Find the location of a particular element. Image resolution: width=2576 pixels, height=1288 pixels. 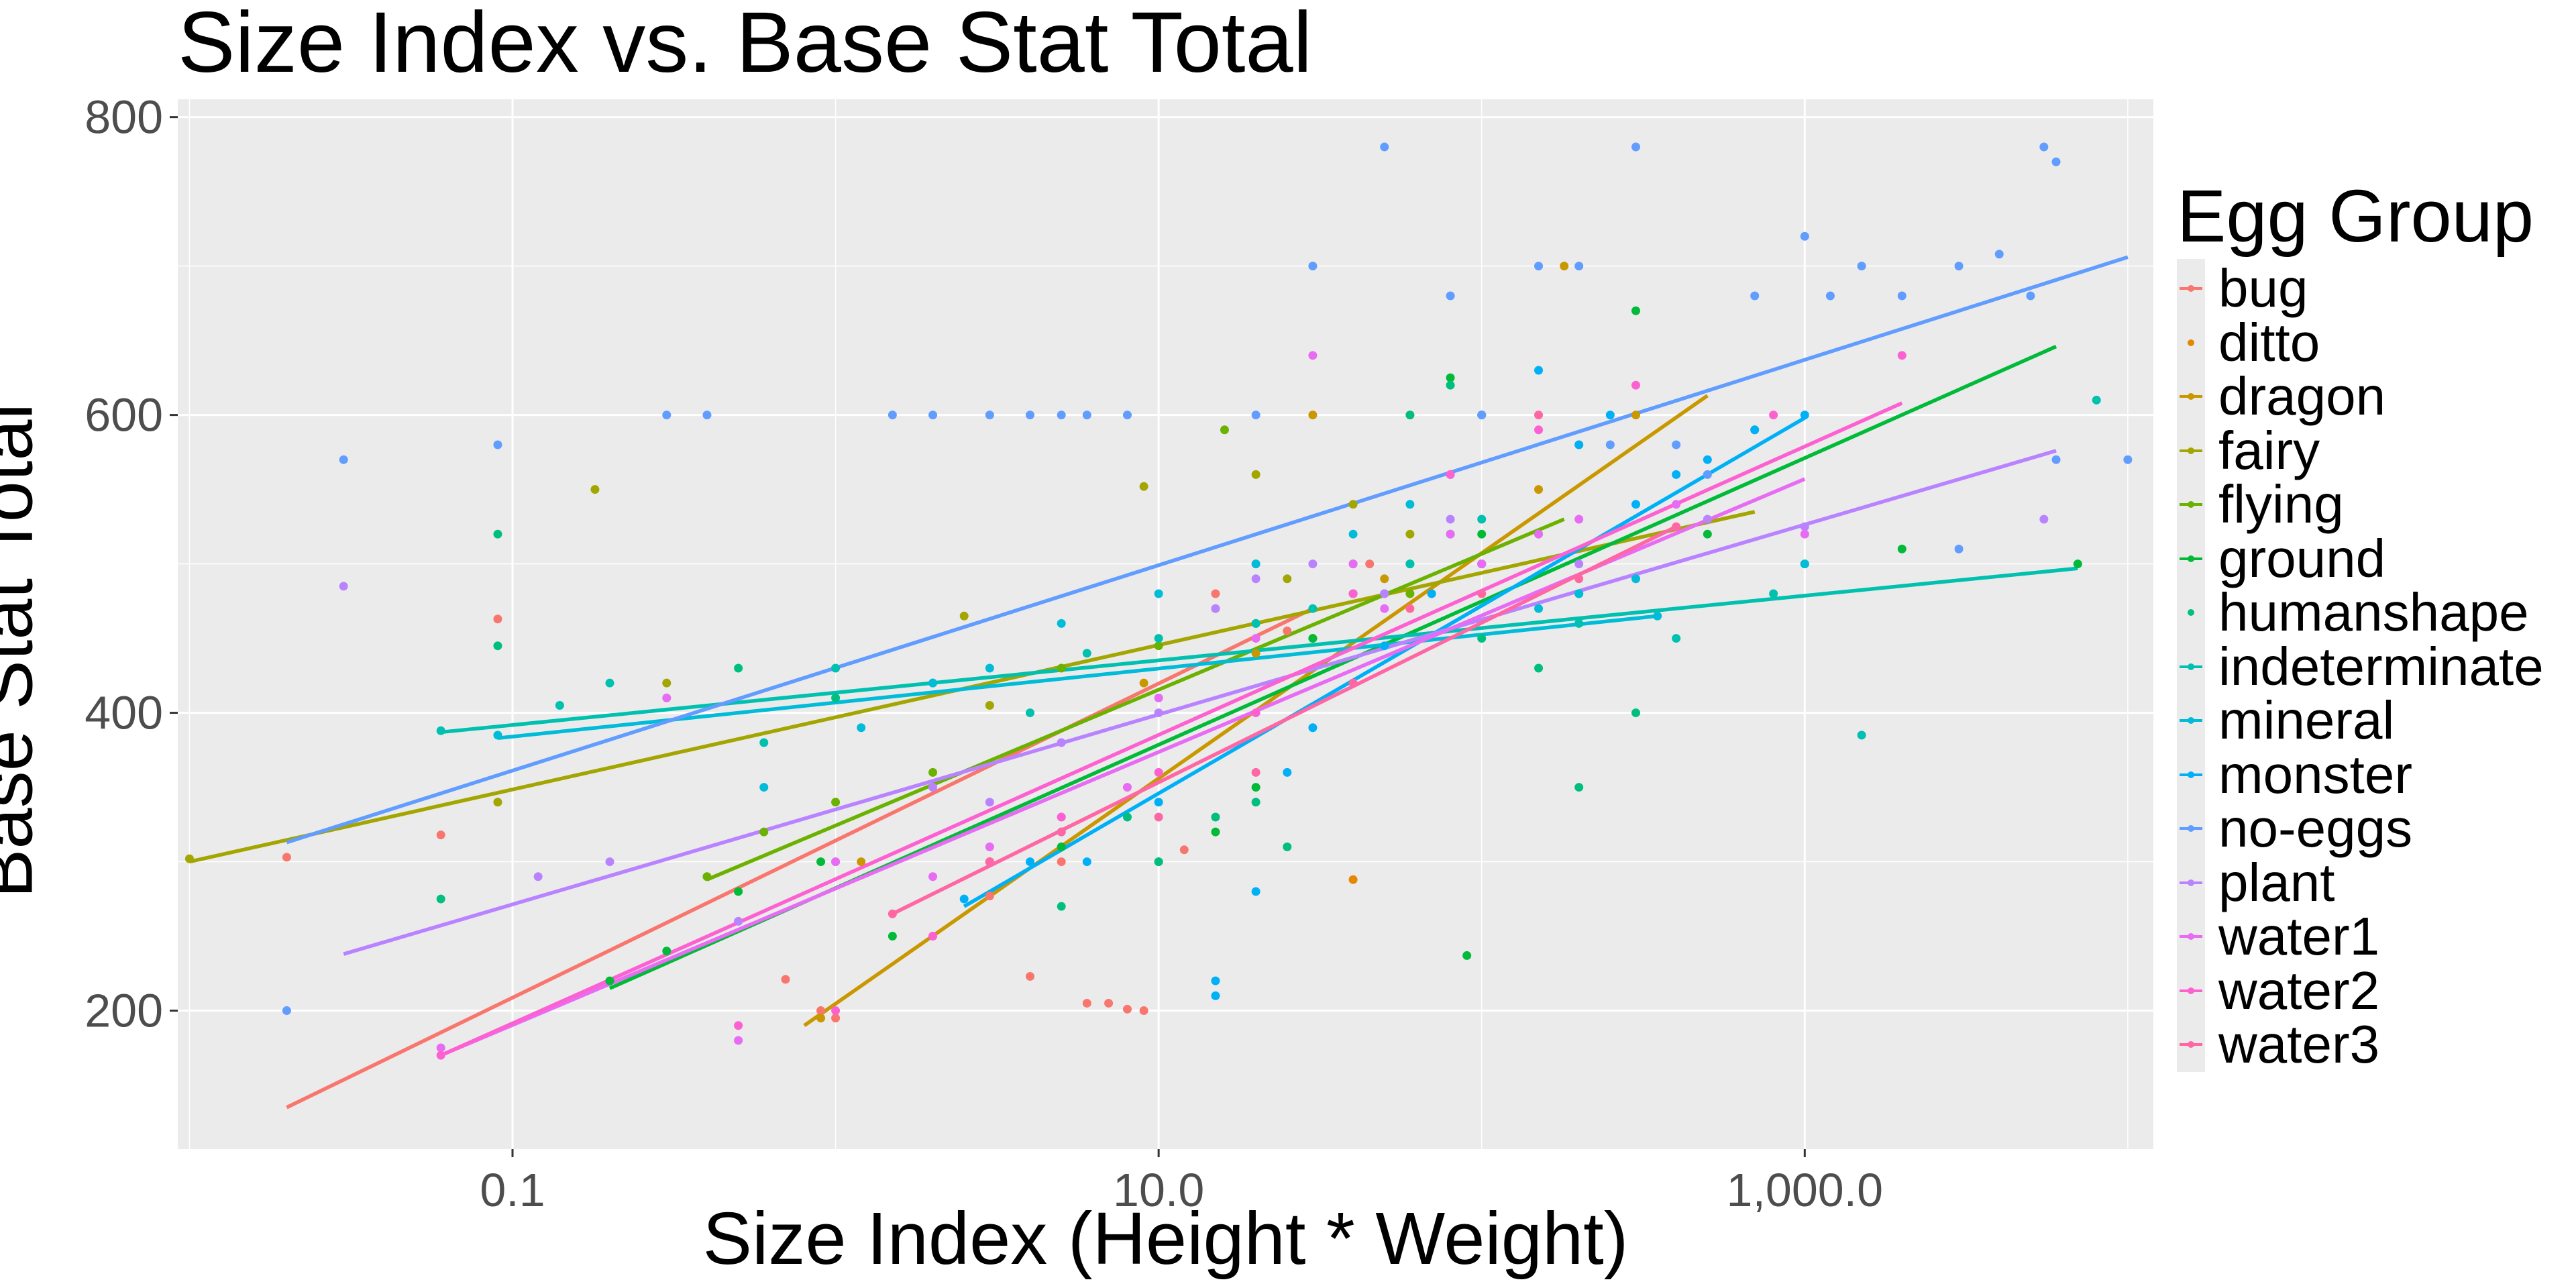

legend-item-indeterminate: indeterminate is located at coordinates (2360, 666).